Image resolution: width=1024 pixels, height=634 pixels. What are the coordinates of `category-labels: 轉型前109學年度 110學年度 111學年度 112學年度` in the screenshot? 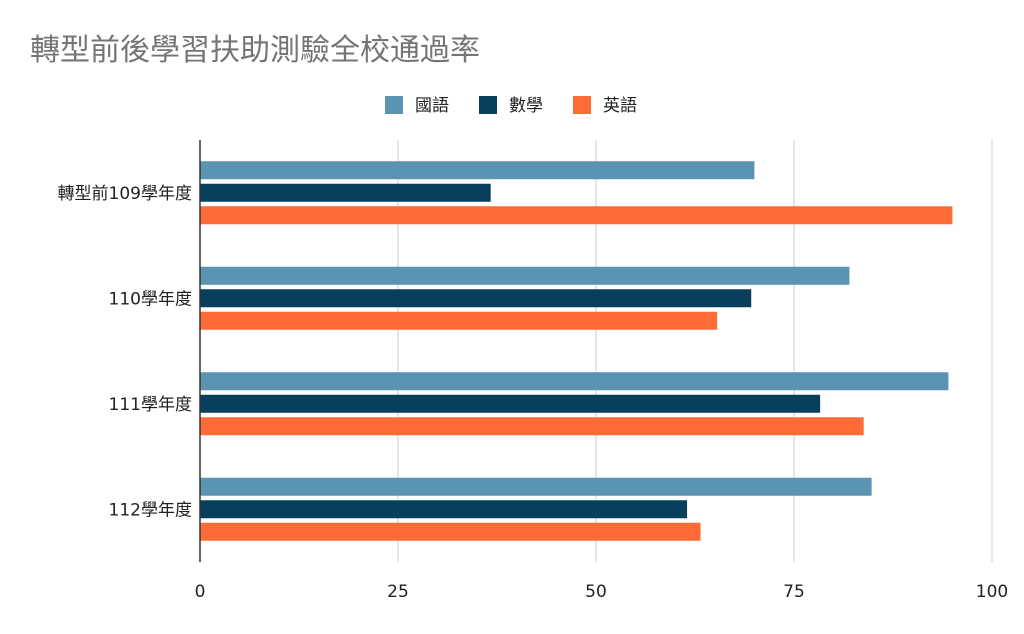 It's located at (125, 352).